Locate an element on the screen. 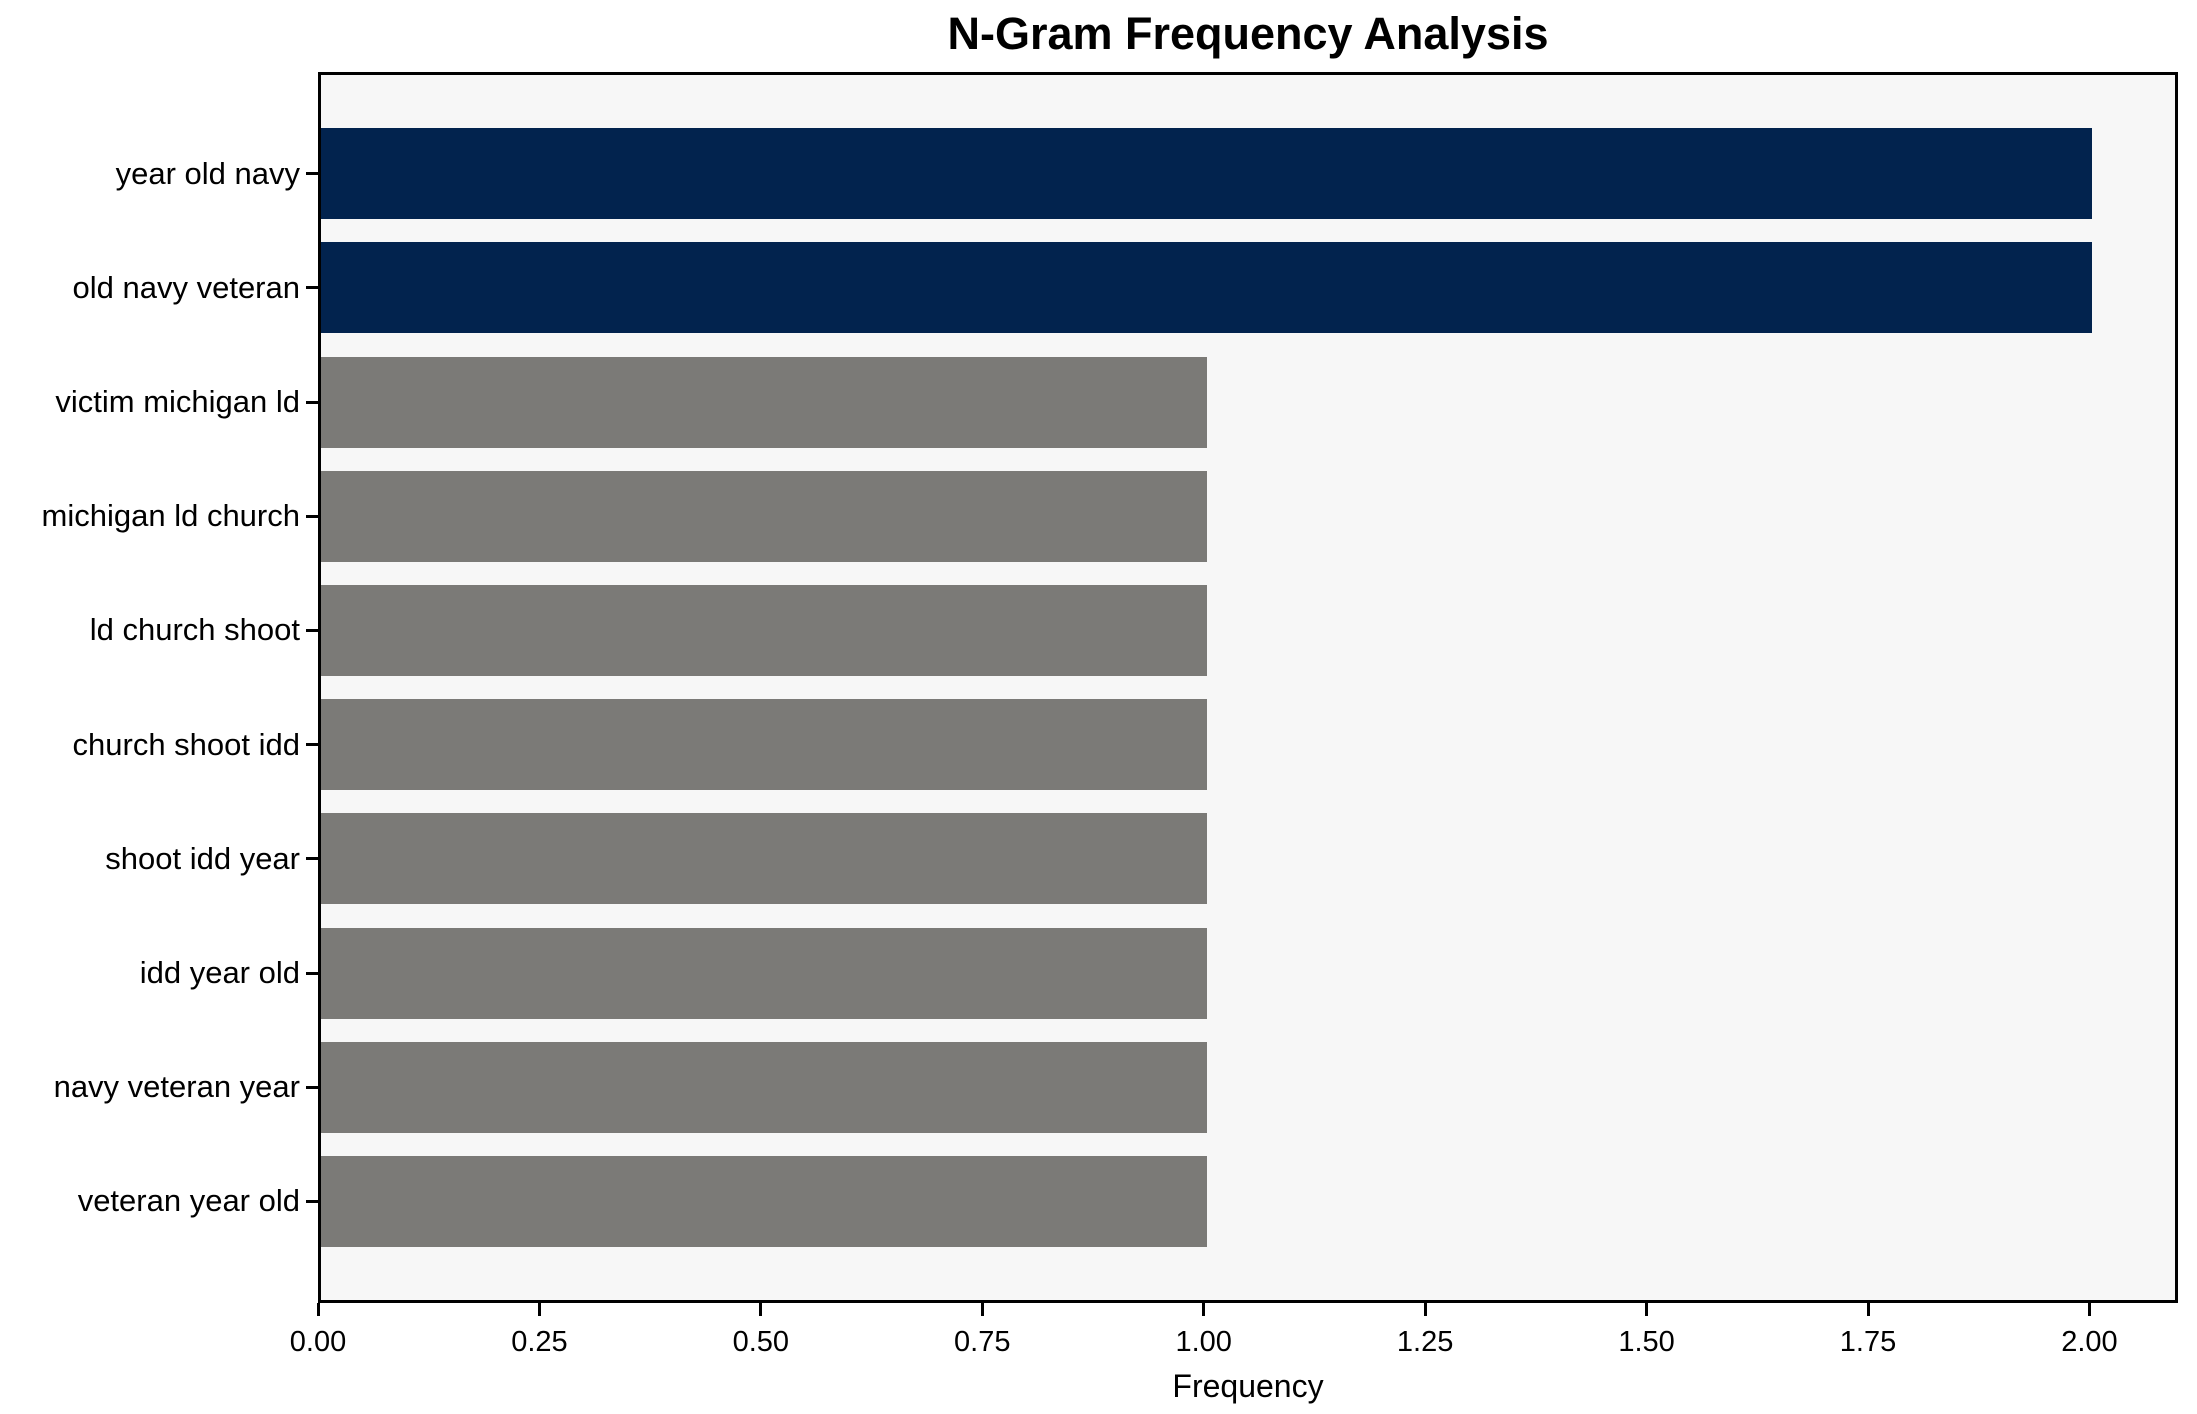  bar-ld-church-shoot is located at coordinates (764, 630).